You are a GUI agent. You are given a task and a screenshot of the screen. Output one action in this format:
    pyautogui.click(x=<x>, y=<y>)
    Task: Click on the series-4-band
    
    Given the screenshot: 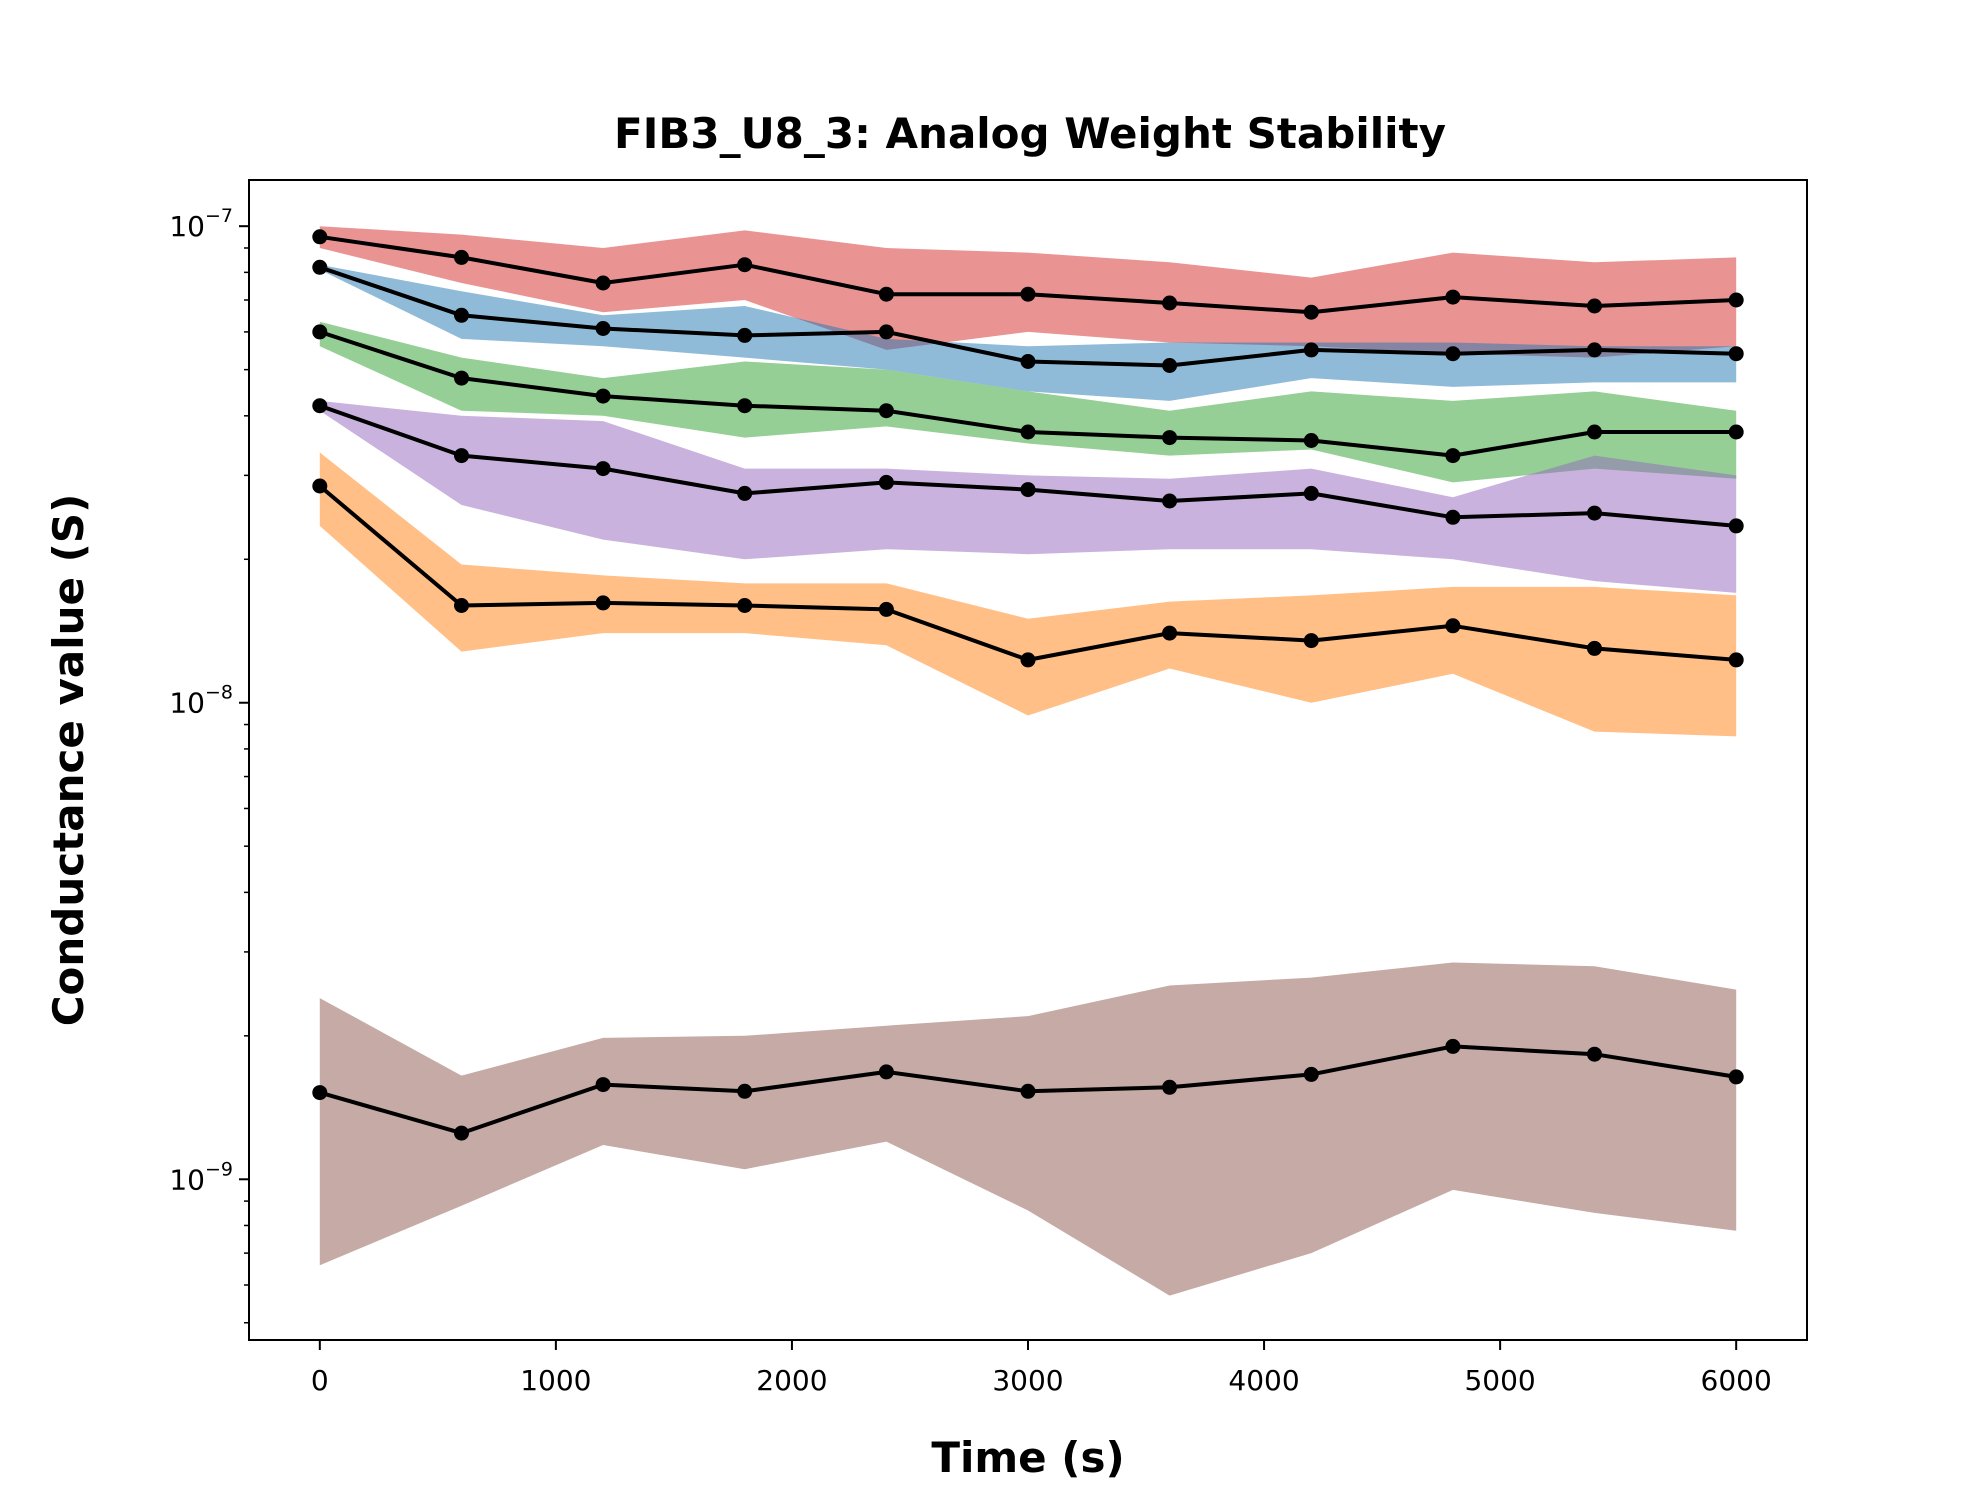 What is the action you would take?
    pyautogui.click(x=1028, y=594)
    